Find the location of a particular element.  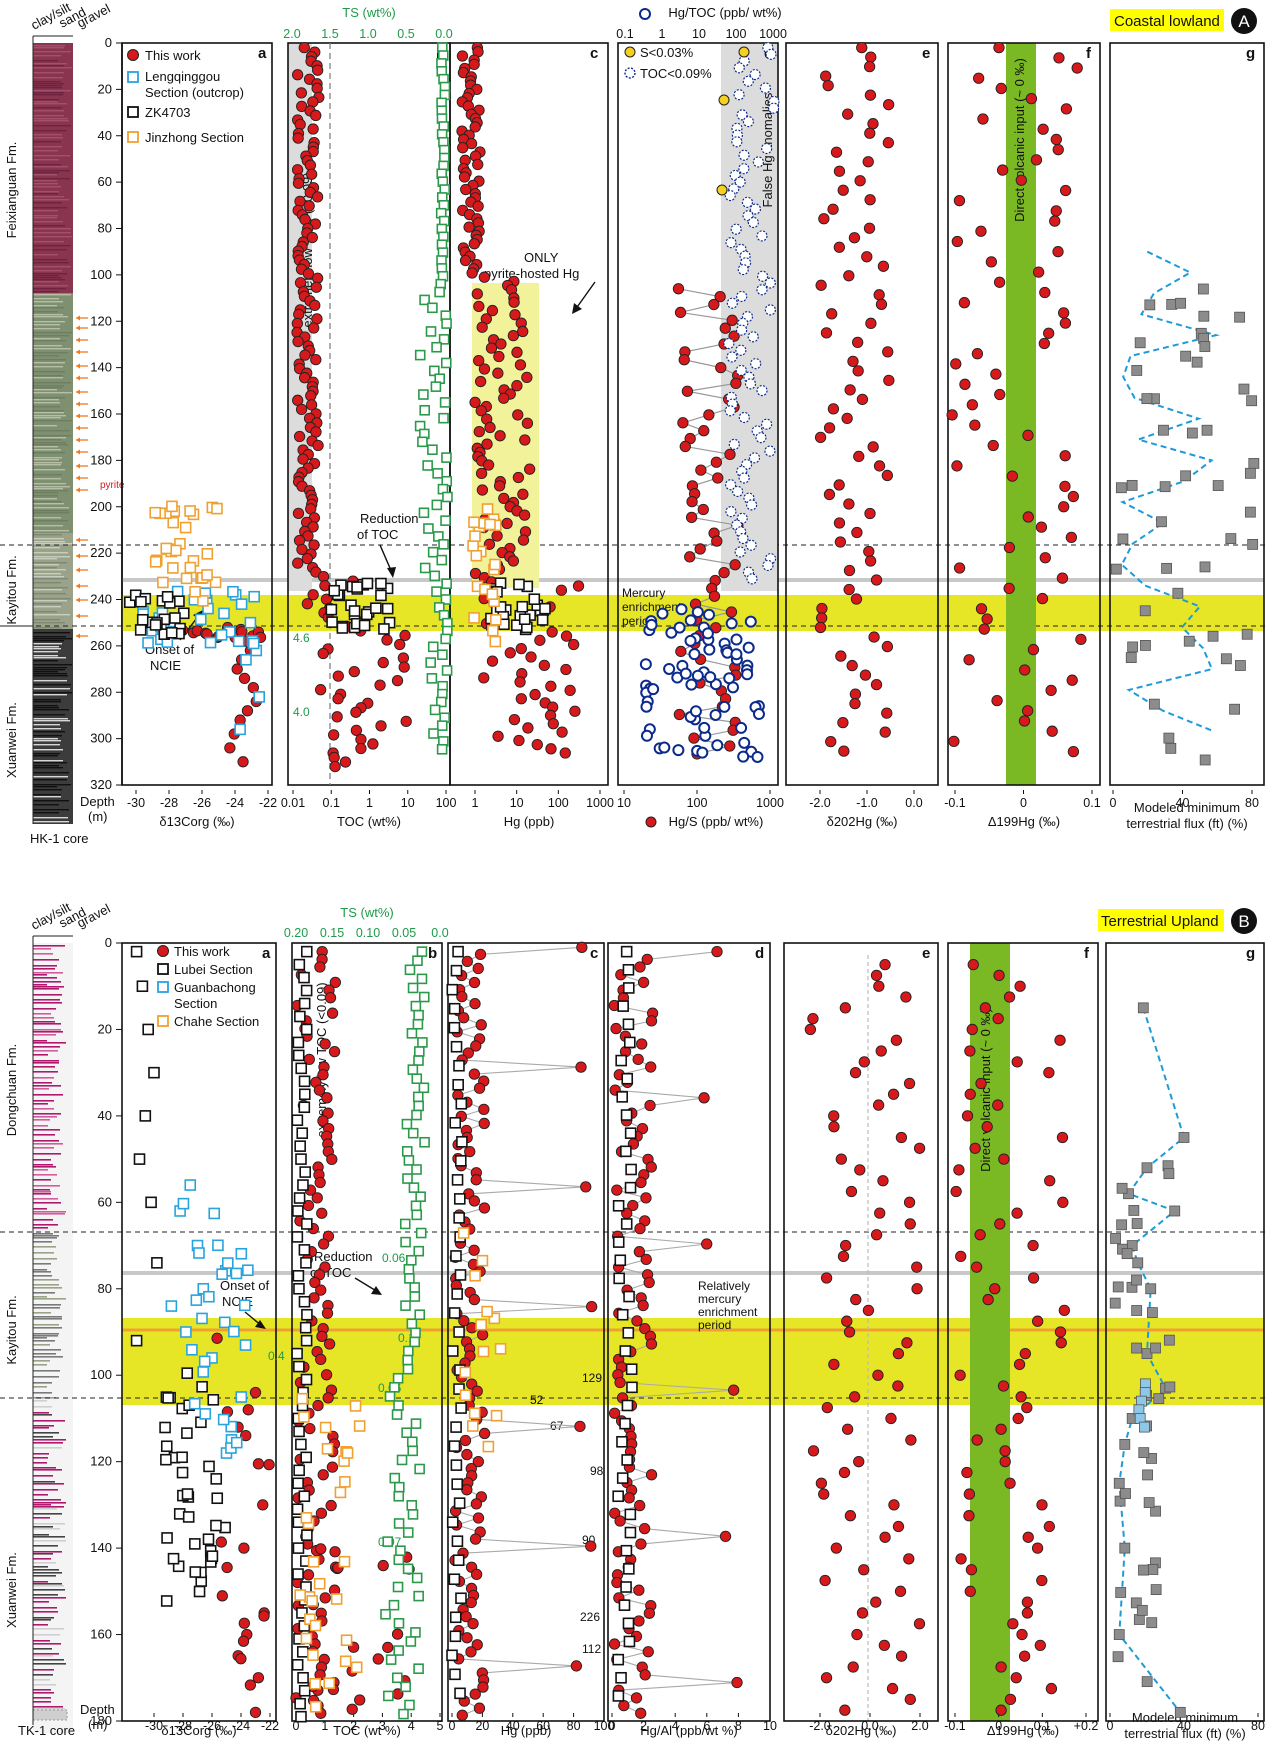

panel-tag-b: B is located at coordinates (1243, 921).